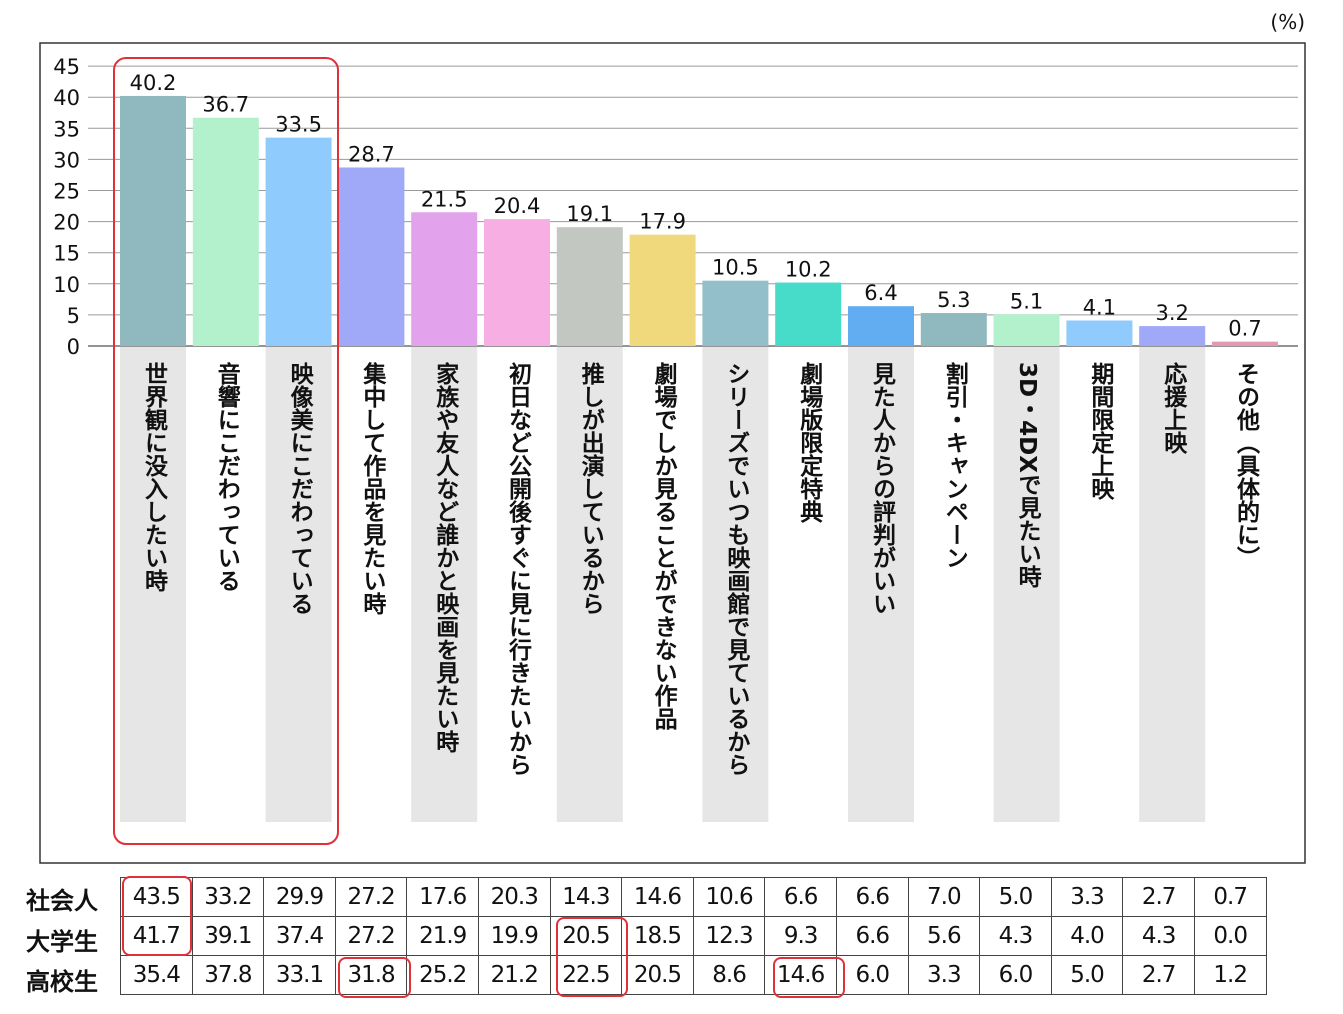 The height and width of the screenshot is (1014, 1343). What do you see at coordinates (1026, 301) in the screenshot?
I see `bar-value-label: 5.1` at bounding box center [1026, 301].